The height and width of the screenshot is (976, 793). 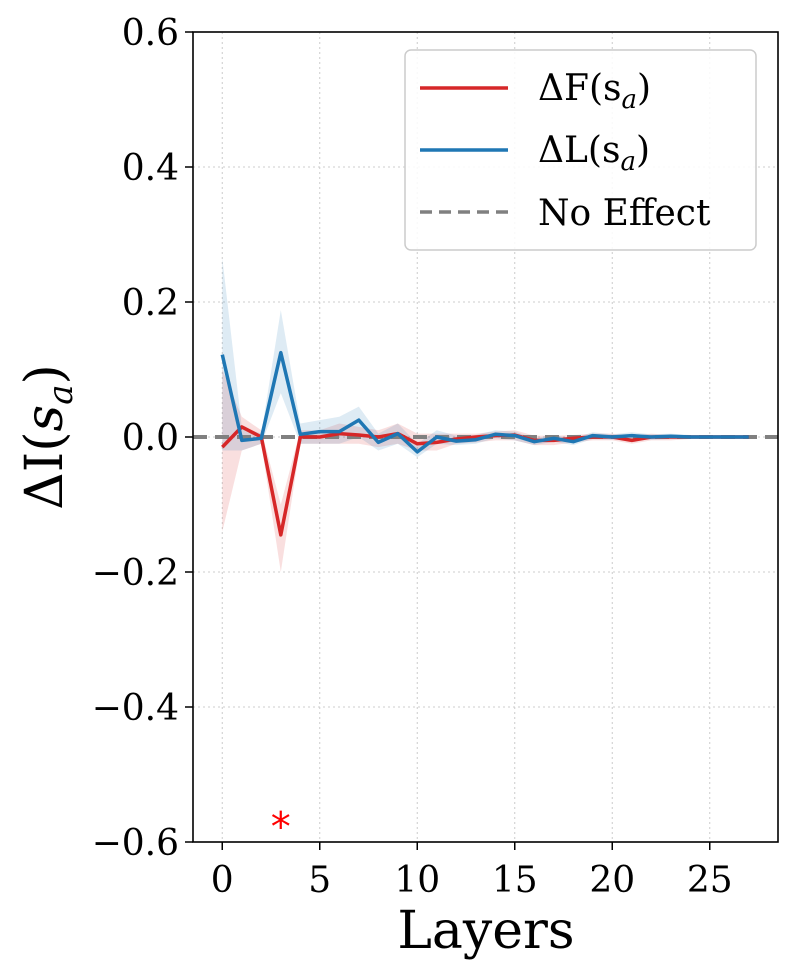 I want to click on y-tick-label: 0.6, so click(x=150, y=33).